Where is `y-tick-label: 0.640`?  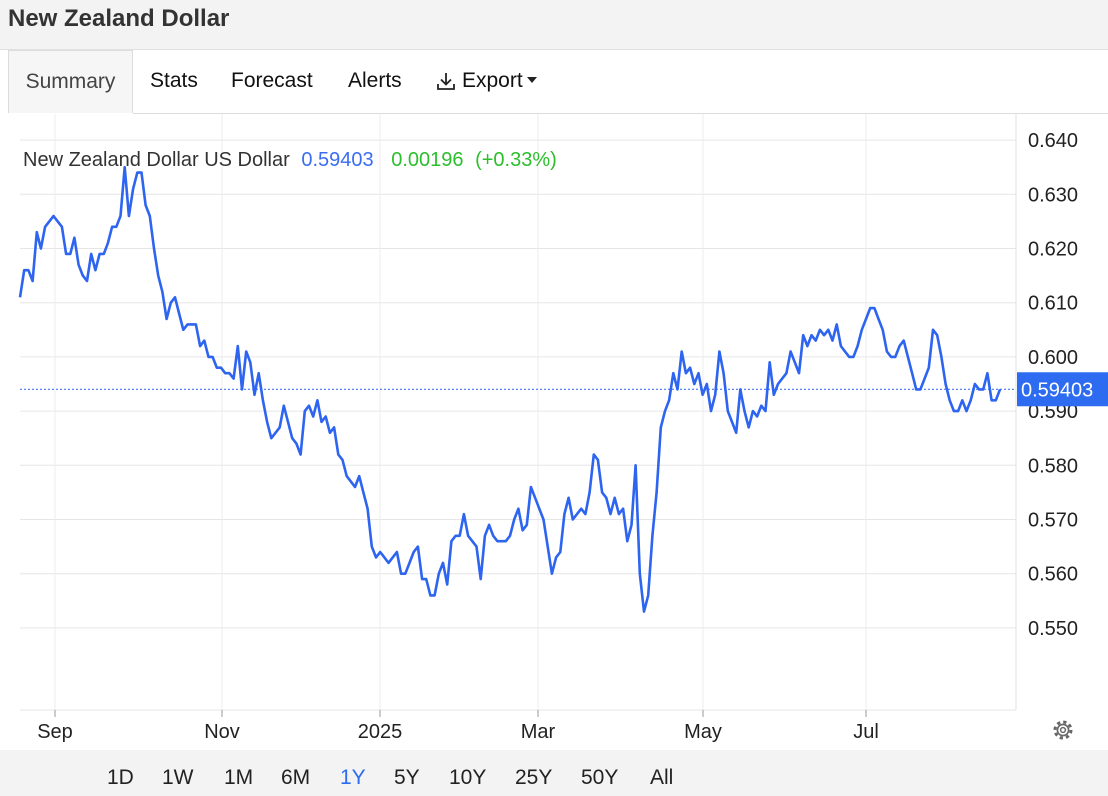
y-tick-label: 0.640 is located at coordinates (1053, 141).